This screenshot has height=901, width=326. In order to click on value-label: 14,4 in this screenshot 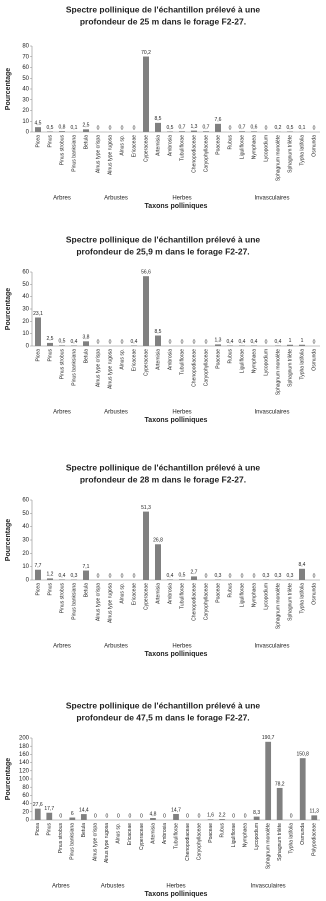, I will do `click(84, 810)`.